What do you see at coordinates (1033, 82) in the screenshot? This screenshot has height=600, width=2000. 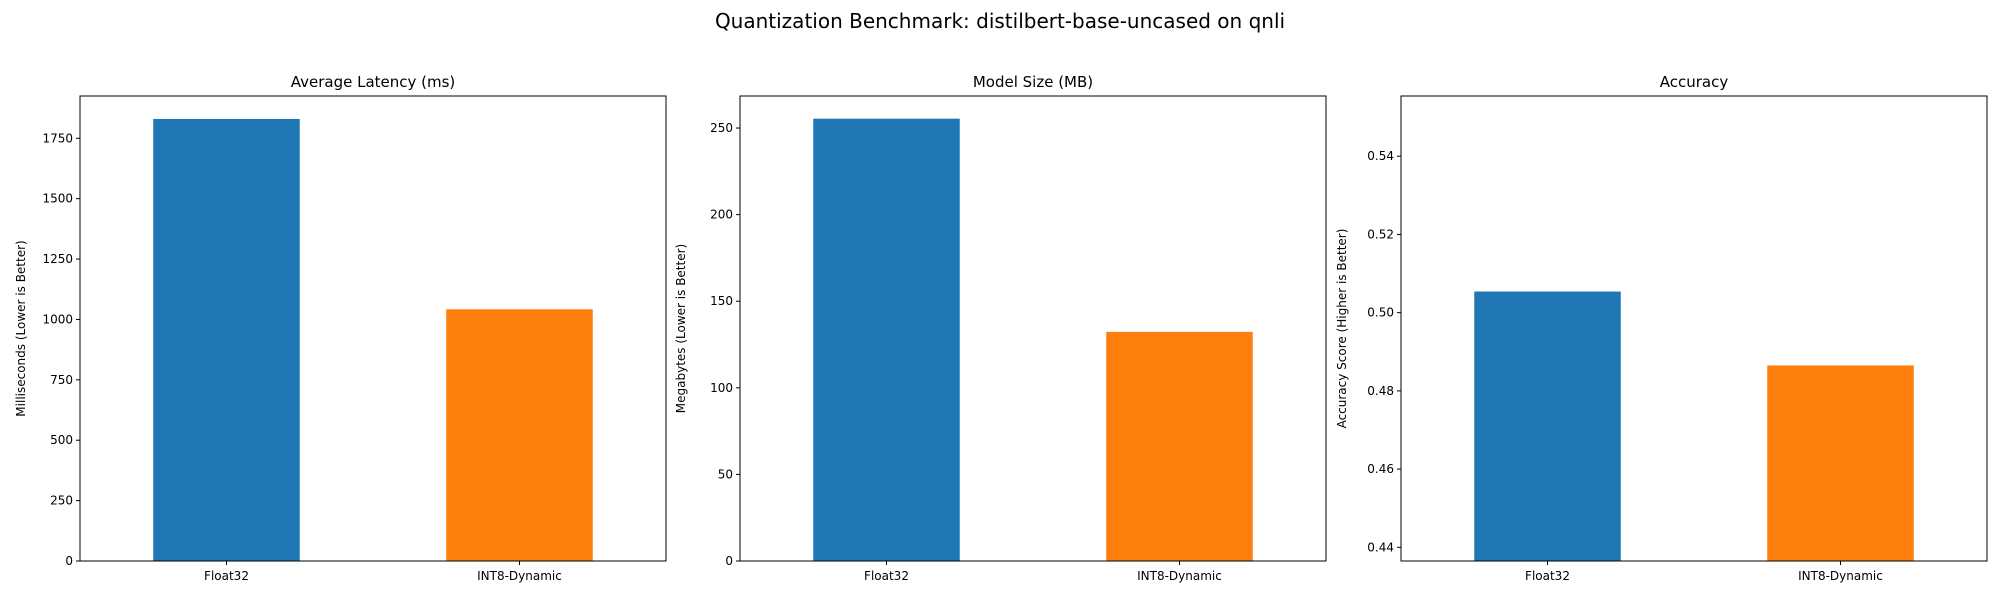 I see `chart-title: Model Size (MB)` at bounding box center [1033, 82].